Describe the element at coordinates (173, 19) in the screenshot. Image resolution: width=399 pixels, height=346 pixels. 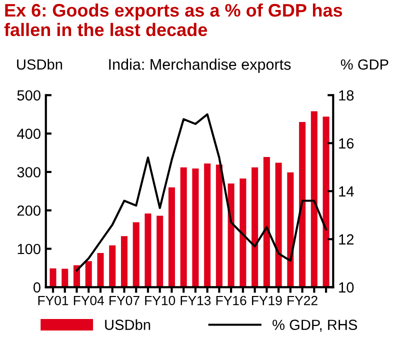
I see `chart-title: Ex 6: Goods exports as a % of GDP has fallen in the last decade` at that location.